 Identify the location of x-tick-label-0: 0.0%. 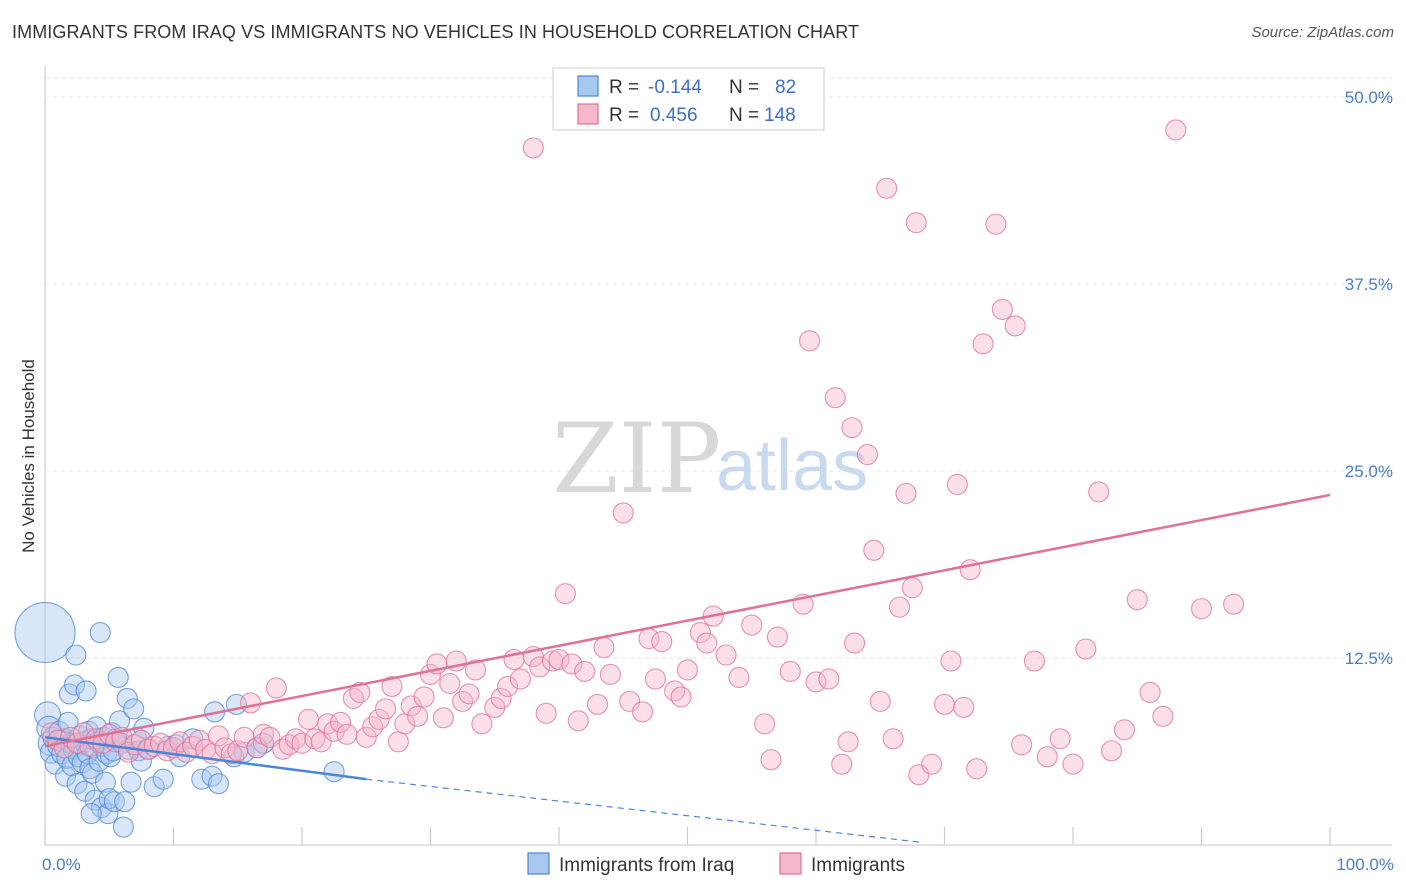
(61, 864).